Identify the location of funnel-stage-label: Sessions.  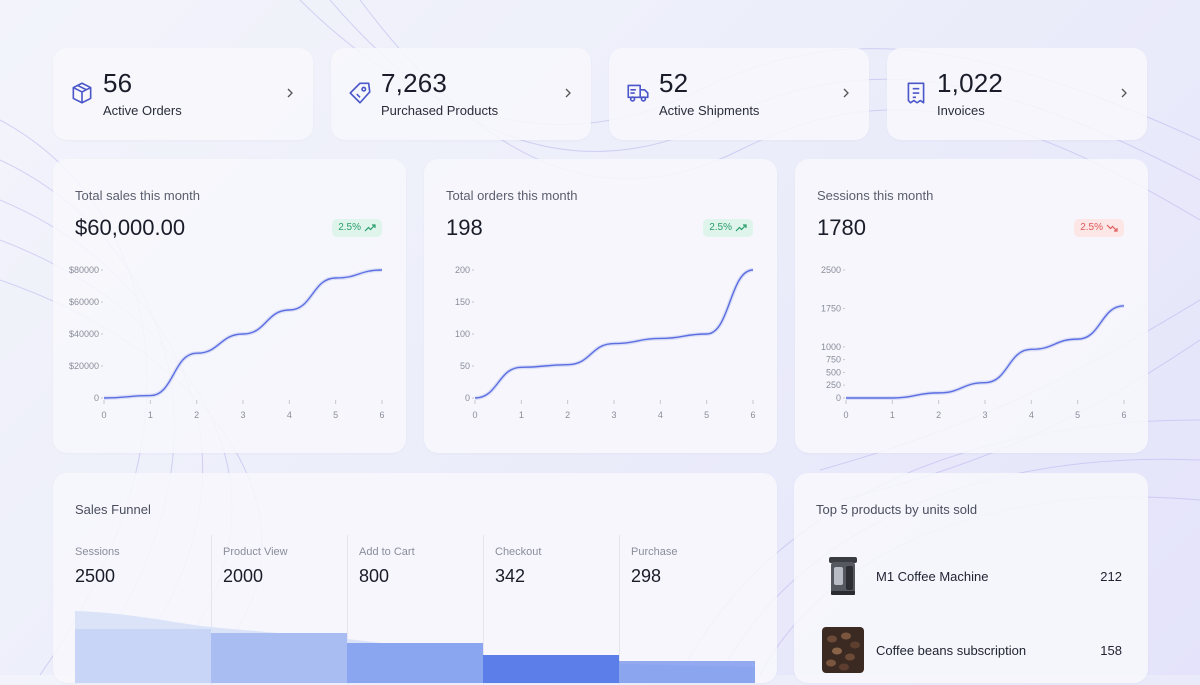
(97, 552).